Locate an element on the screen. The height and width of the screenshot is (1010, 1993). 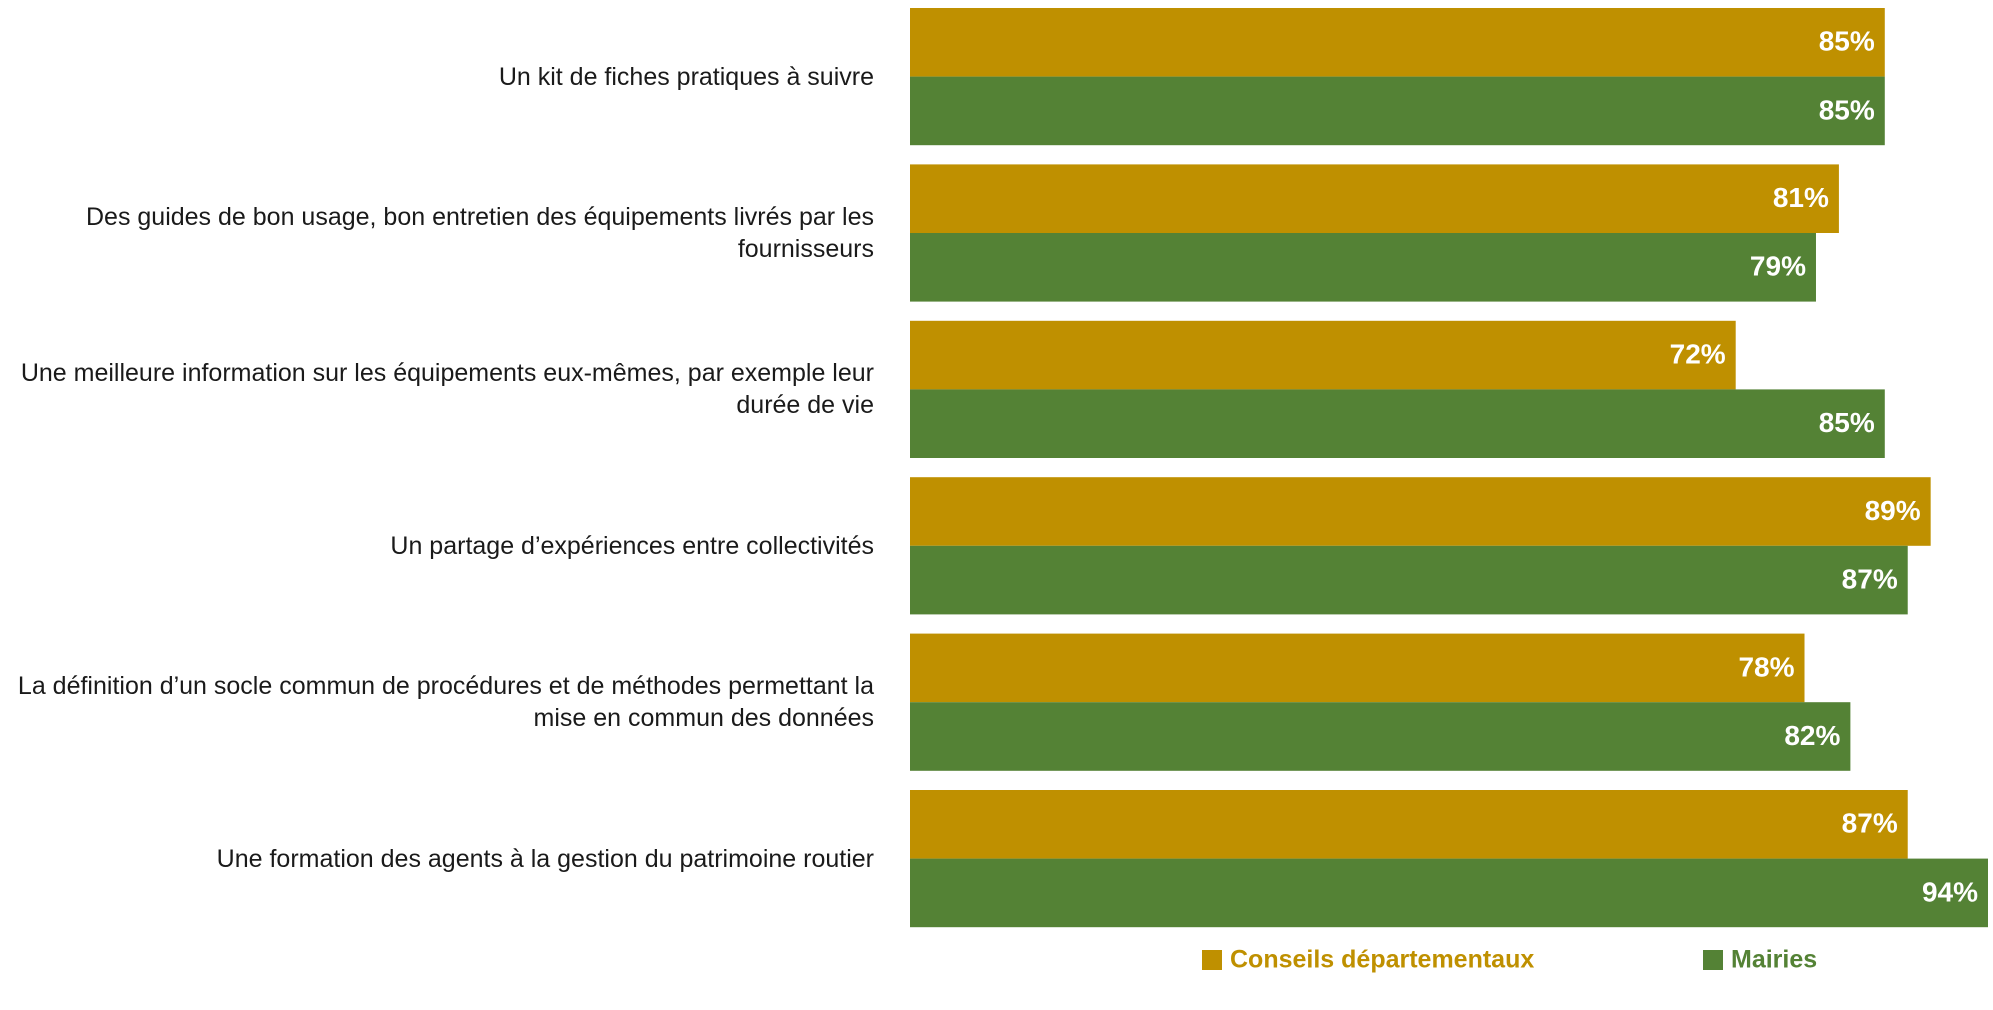
value-label: 89% is located at coordinates (1893, 510).